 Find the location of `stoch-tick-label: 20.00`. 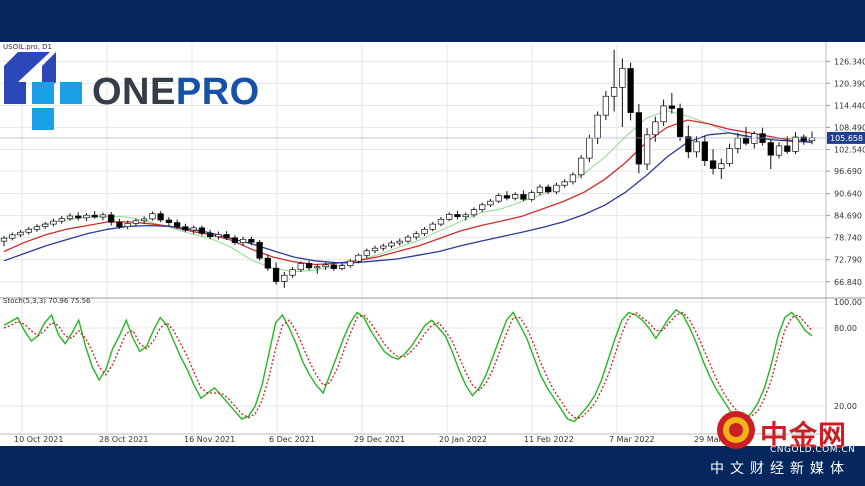

stoch-tick-label: 20.00 is located at coordinates (845, 406).